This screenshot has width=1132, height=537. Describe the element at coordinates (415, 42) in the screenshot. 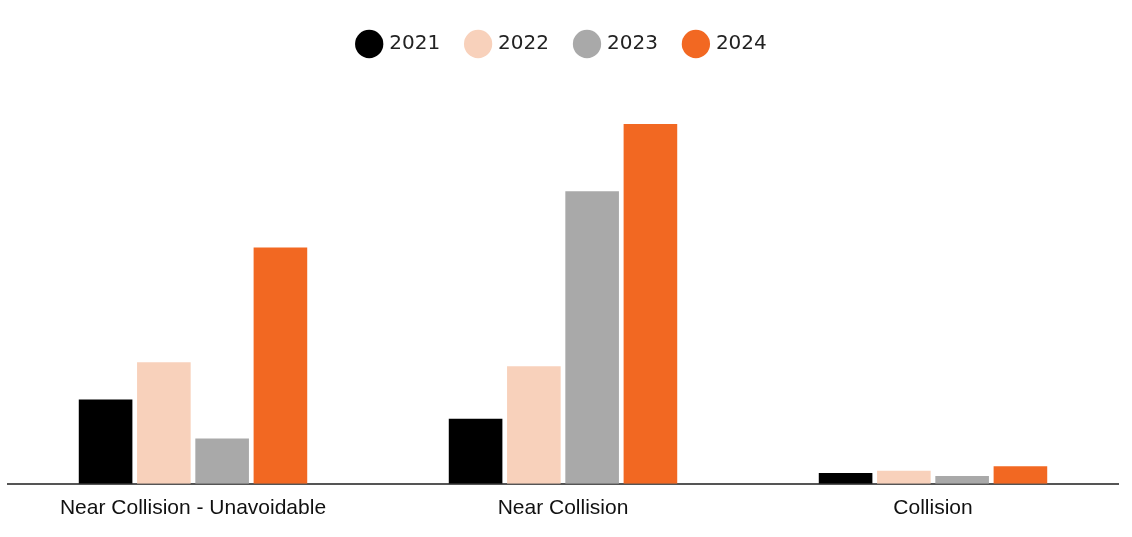

I see `legend-label: 2021` at that location.